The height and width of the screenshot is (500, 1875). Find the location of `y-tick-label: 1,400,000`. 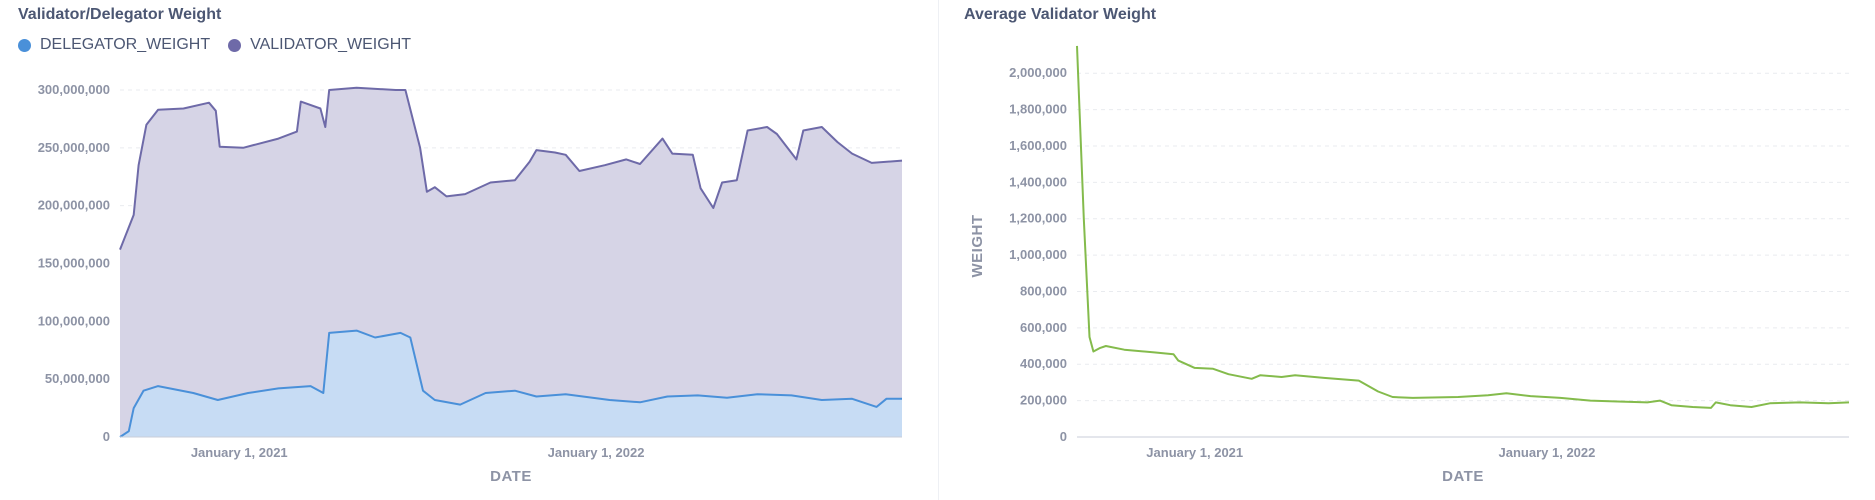

y-tick-label: 1,400,000 is located at coordinates (1038, 181).